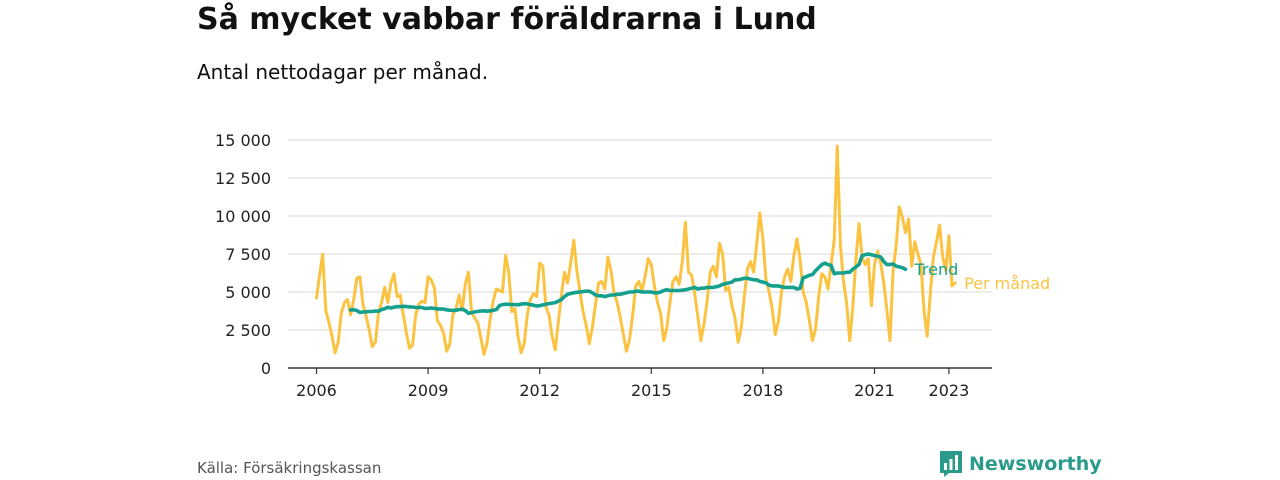  What do you see at coordinates (343, 72) in the screenshot?
I see `chart-subtitle: Antal nettodagar per månad.` at bounding box center [343, 72].